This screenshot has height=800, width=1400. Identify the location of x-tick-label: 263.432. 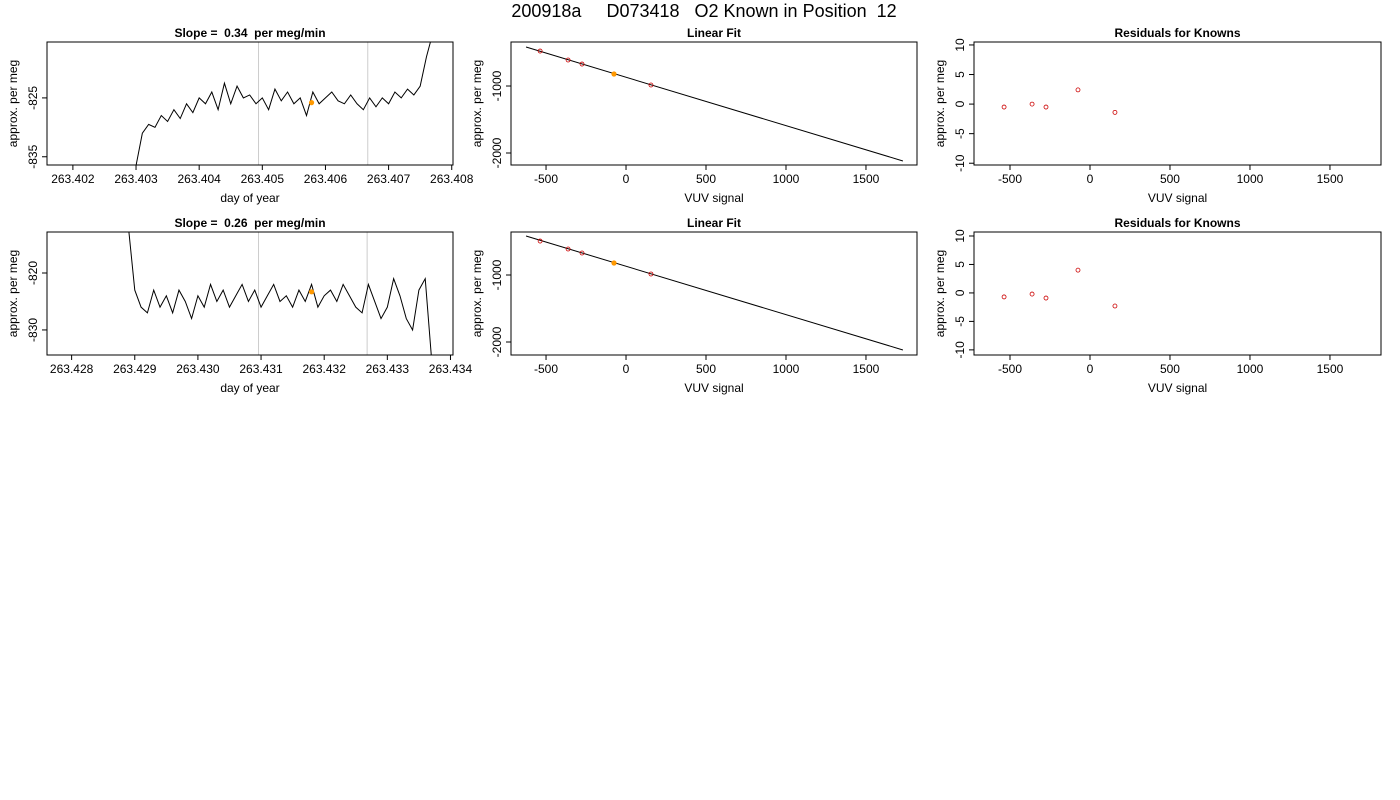
(324, 369).